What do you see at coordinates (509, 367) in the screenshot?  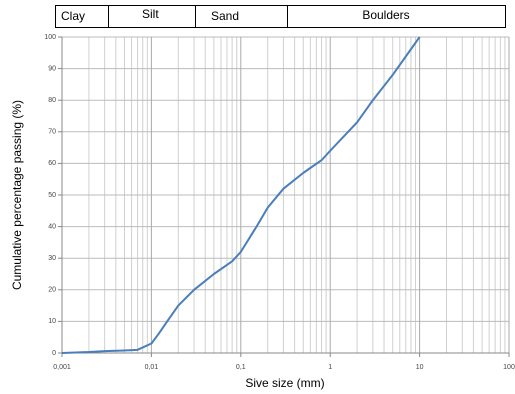 I see `x-tick-label: 100` at bounding box center [509, 367].